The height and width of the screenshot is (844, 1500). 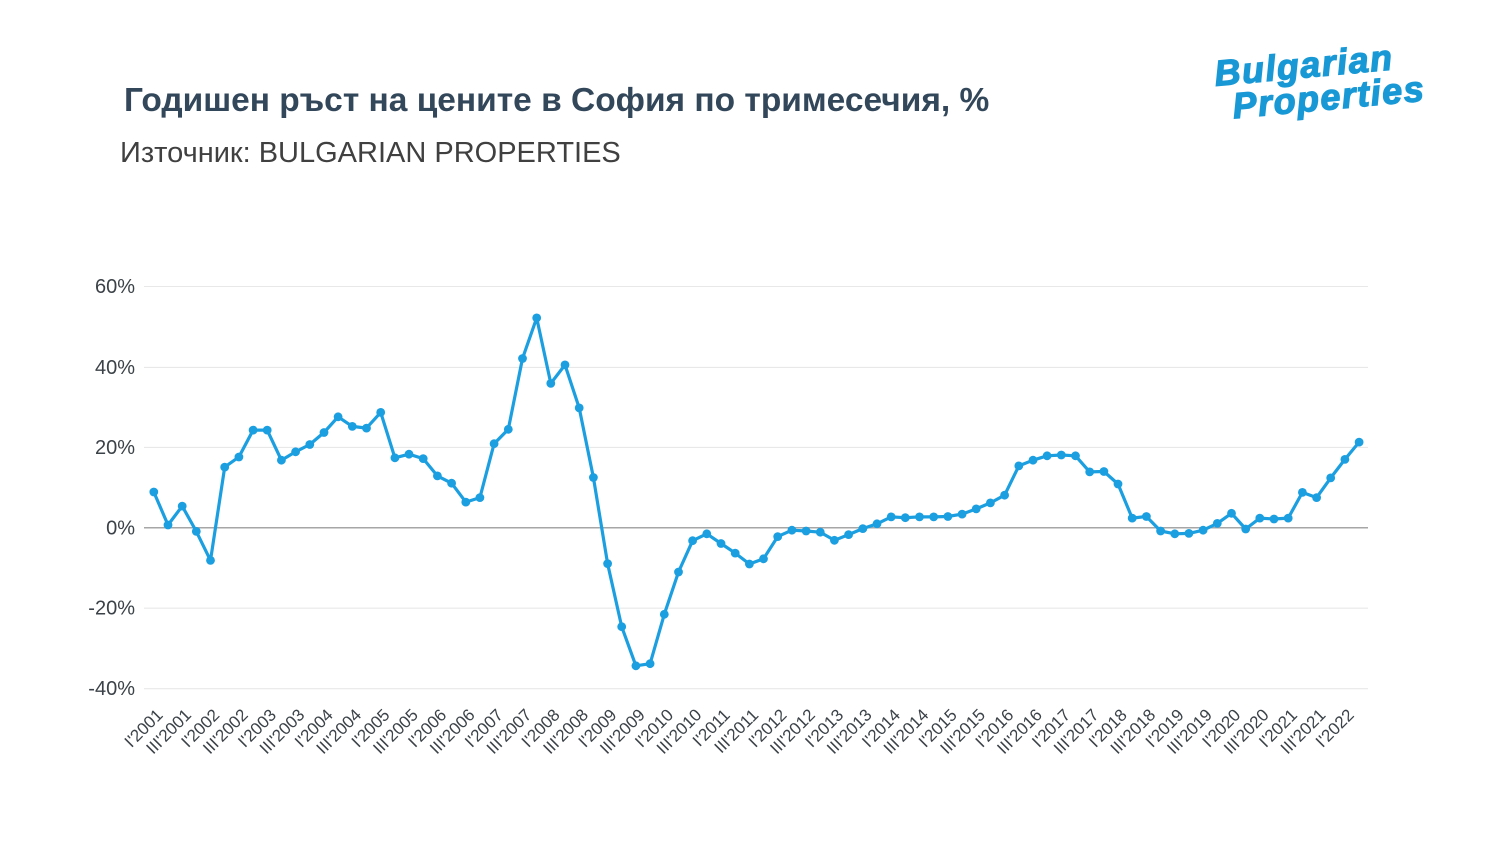 I want to click on svg-text: 20%, so click(x=115, y=448).